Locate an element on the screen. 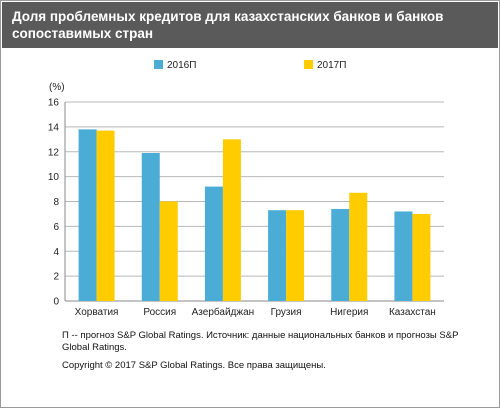 The width and height of the screenshot is (500, 408). y-tick-label: 8 is located at coordinates (56, 202).